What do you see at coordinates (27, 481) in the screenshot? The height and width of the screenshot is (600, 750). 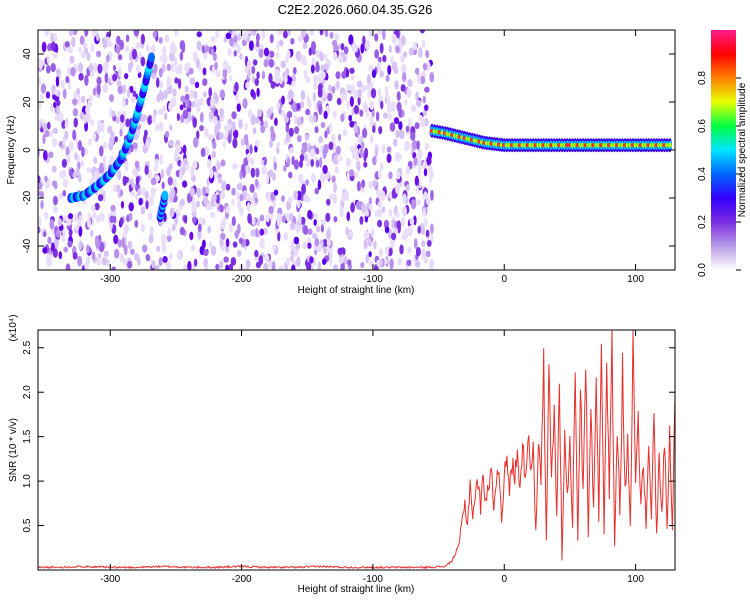 I see `y-tick-label: 1.0` at bounding box center [27, 481].